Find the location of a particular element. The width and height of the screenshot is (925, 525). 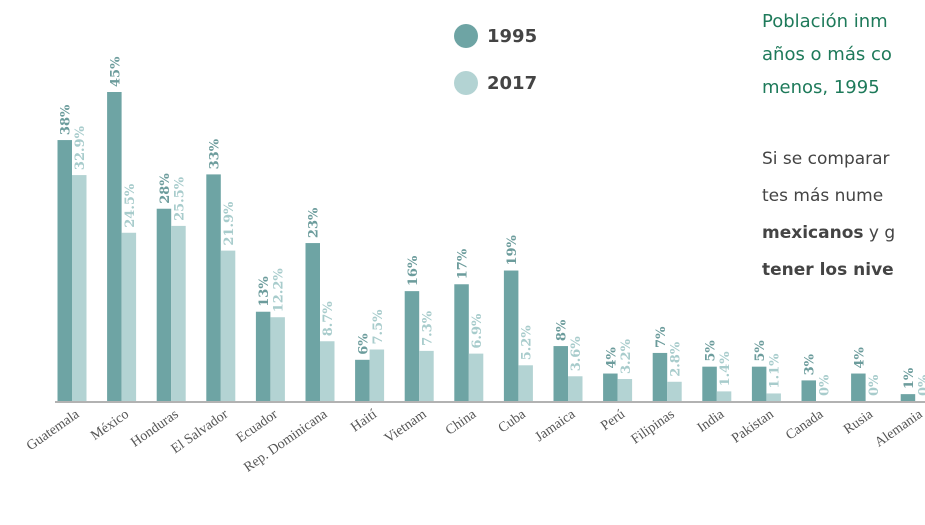

value-label: 3.6% is located at coordinates (576, 354).